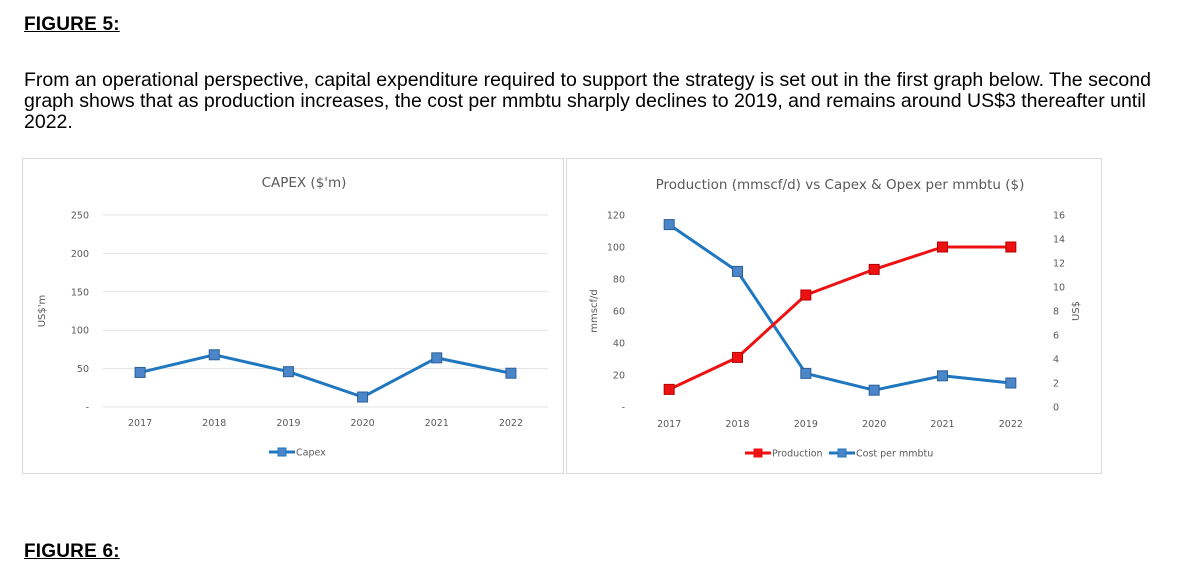 The height and width of the screenshot is (563, 1200). What do you see at coordinates (594, 310) in the screenshot?
I see `y-axis-label: mmscf/d` at bounding box center [594, 310].